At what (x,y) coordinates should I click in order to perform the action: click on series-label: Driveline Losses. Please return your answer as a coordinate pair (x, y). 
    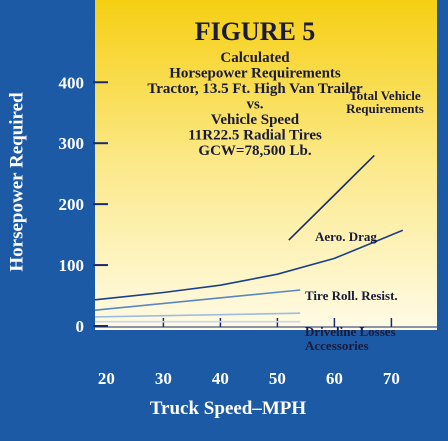
    Looking at the image, I should click on (350, 331).